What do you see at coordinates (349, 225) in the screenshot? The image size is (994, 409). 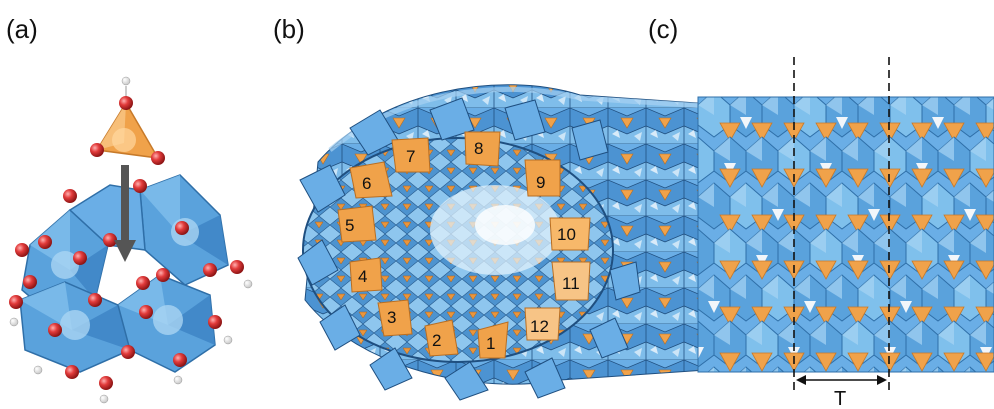 I see `ring-number-5: 5` at bounding box center [349, 225].